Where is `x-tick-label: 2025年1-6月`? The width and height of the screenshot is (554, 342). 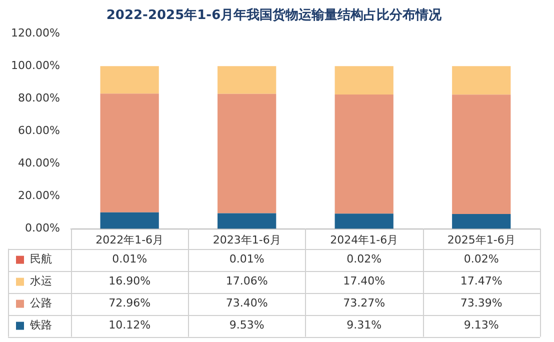
x-tick-label: 2025年1-6月 is located at coordinates (481, 239).